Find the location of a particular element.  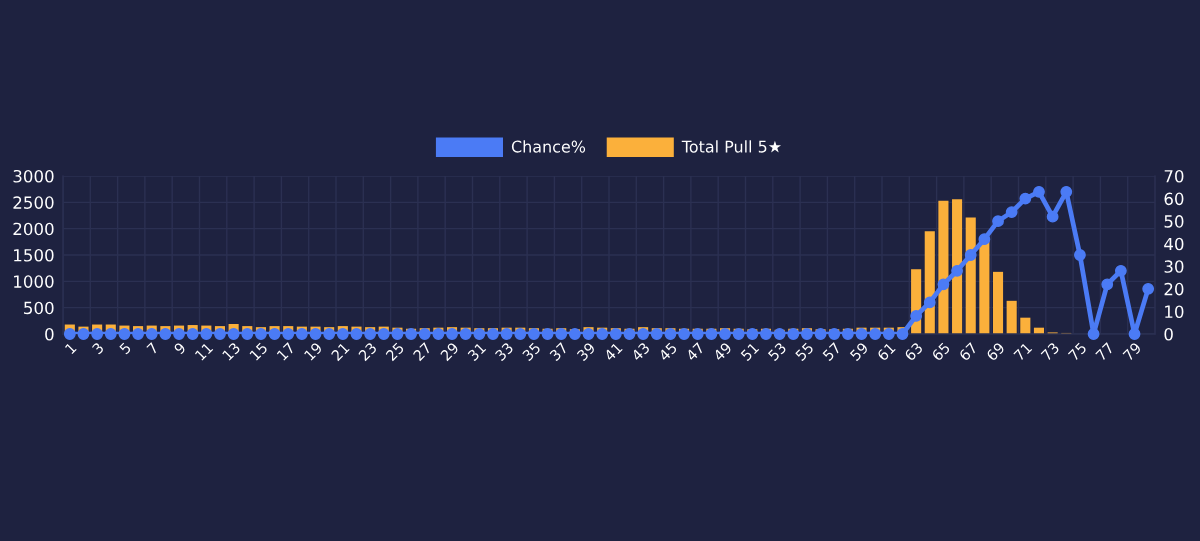

x-tick-label: 43 is located at coordinates (640, 351).